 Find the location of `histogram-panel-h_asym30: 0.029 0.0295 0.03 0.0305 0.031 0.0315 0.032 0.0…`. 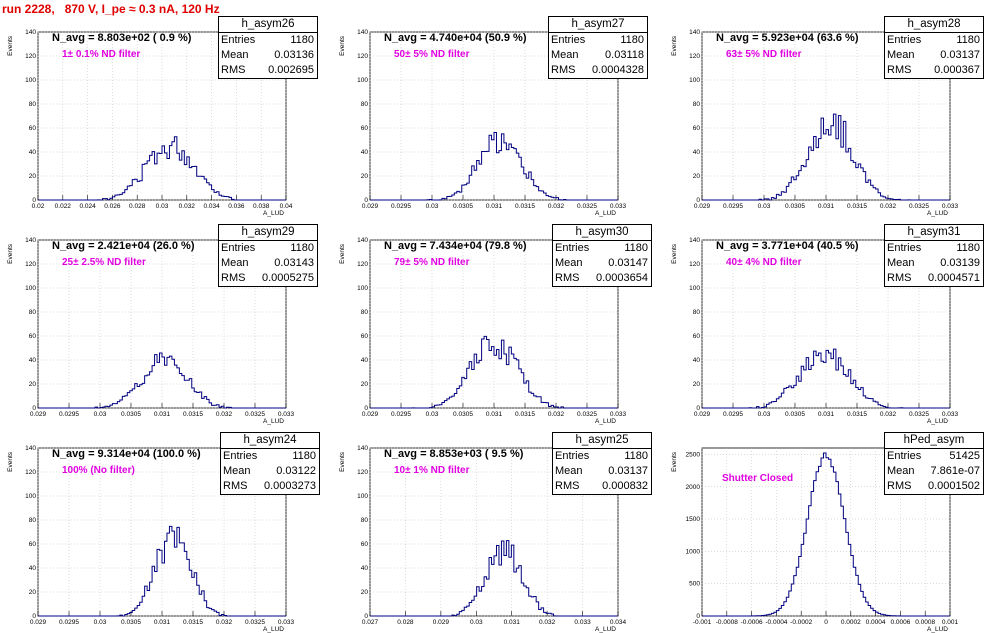

histogram-panel-h_asym30: 0.029 0.0295 0.03 0.0305 0.031 0.0315 0.032 0.0… is located at coordinates (498, 322).